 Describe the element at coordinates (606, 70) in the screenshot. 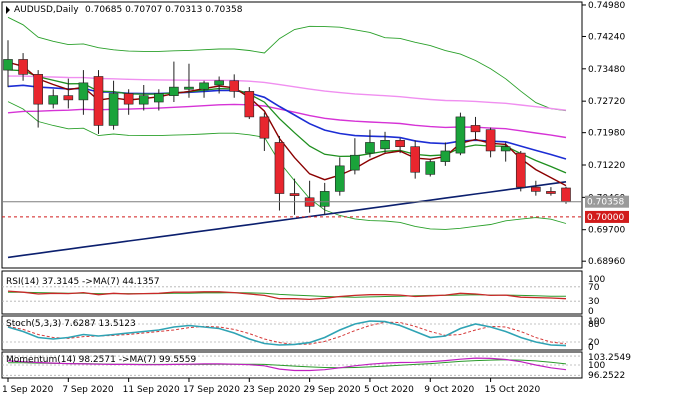

I see `price-tick-label: 0.73480` at that location.